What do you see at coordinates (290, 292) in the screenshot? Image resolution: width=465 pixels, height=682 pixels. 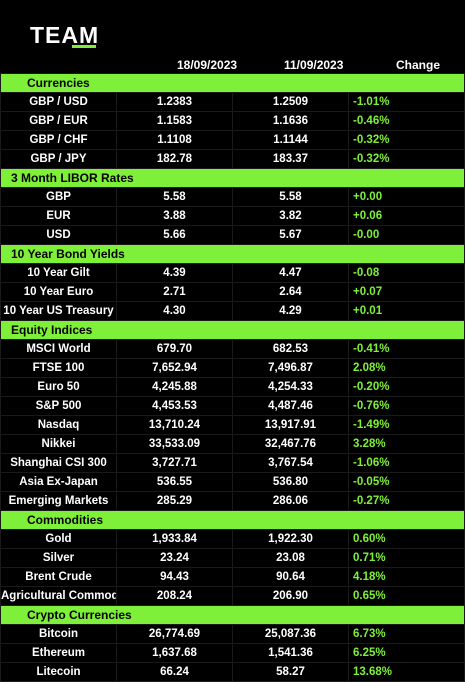 I see `value-date2: 2.64` at bounding box center [290, 292].